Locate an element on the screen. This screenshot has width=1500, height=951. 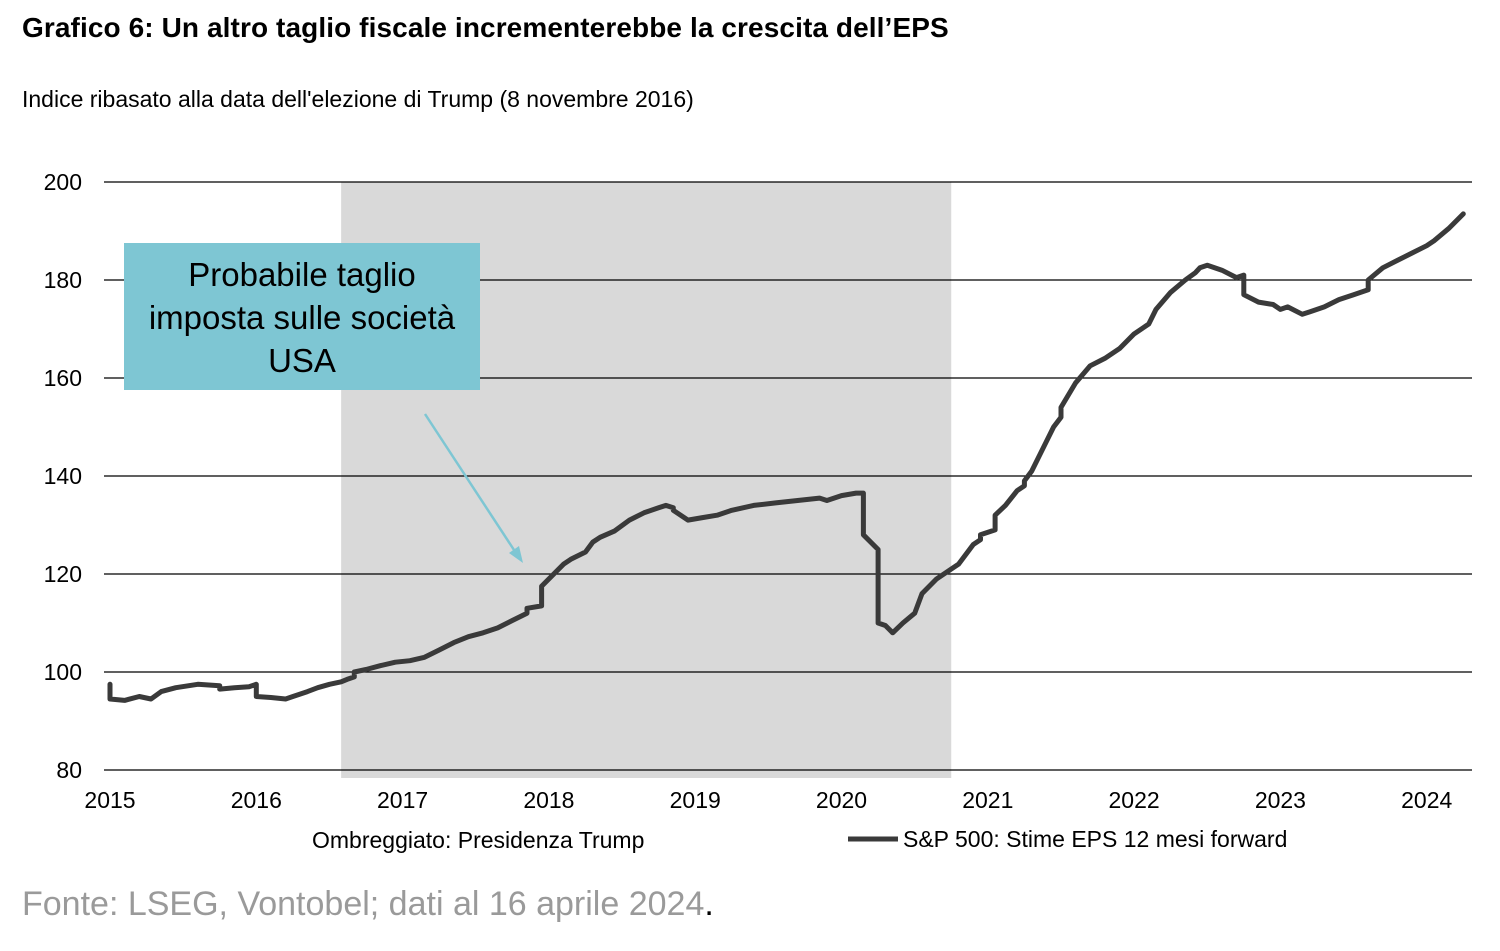
source-period: . is located at coordinates (709, 904).